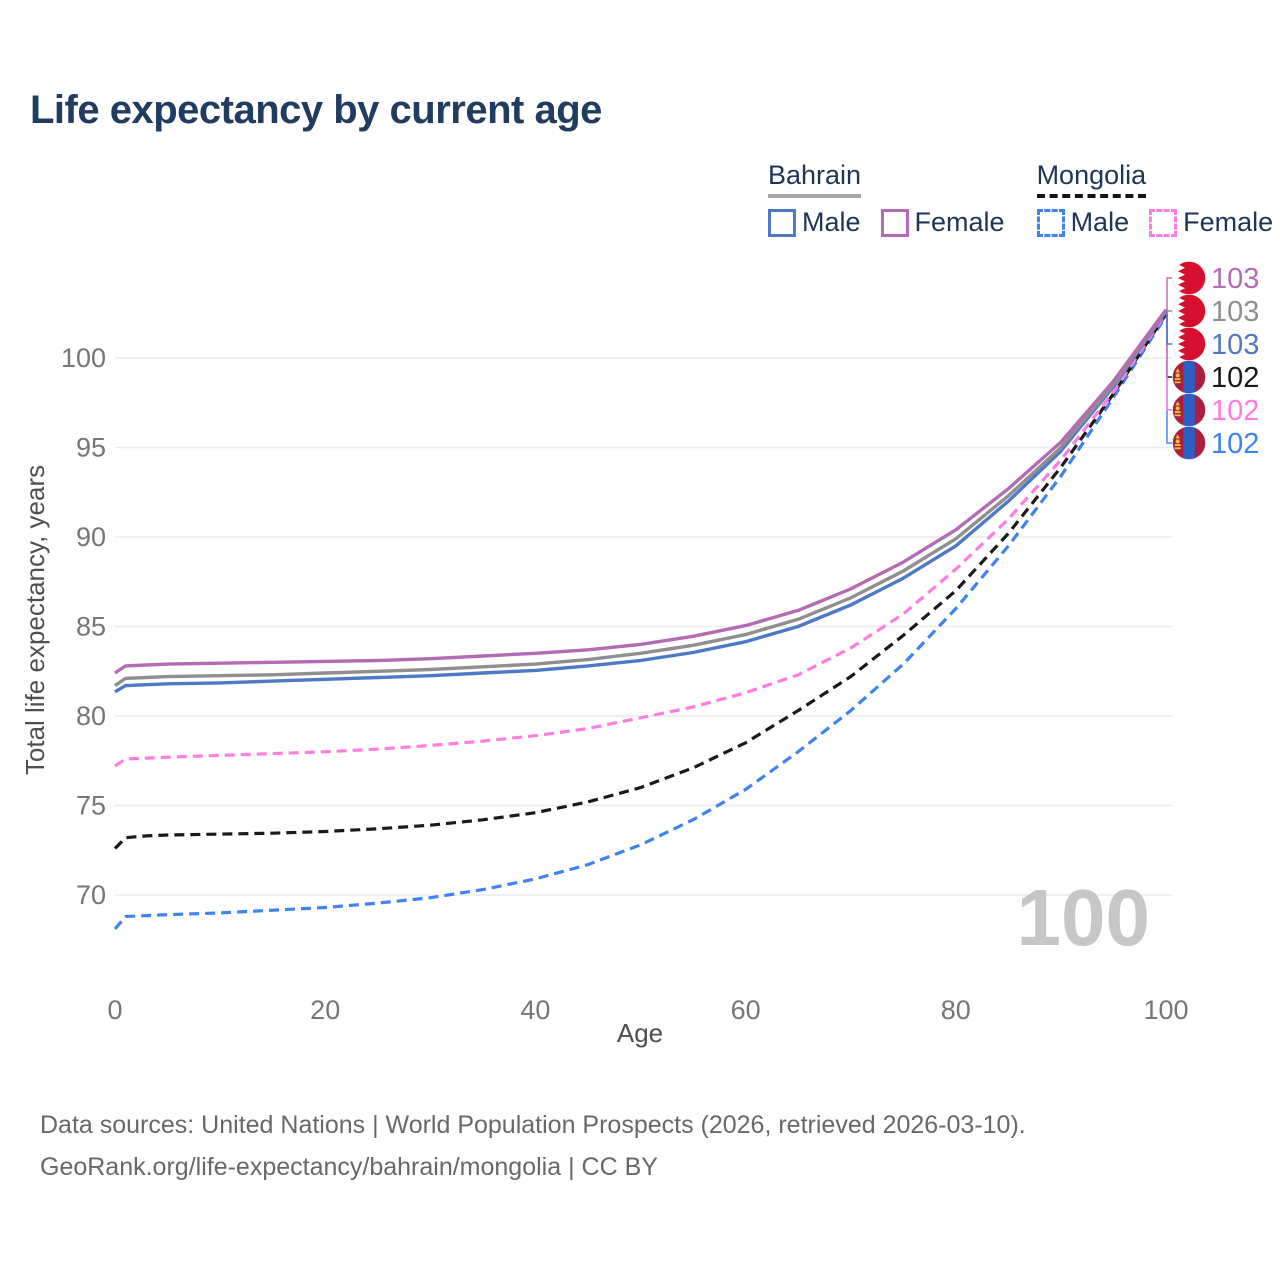  Describe the element at coordinates (815, 179) in the screenshot. I see `legend-country-bahrain: Bahrain` at that location.